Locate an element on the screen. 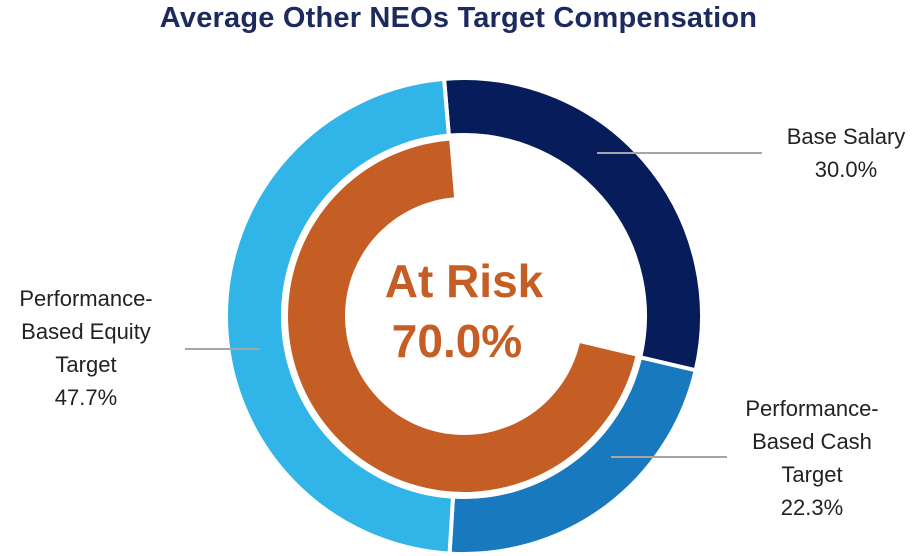  value-label-cash: 22.3% is located at coordinates (812, 507).